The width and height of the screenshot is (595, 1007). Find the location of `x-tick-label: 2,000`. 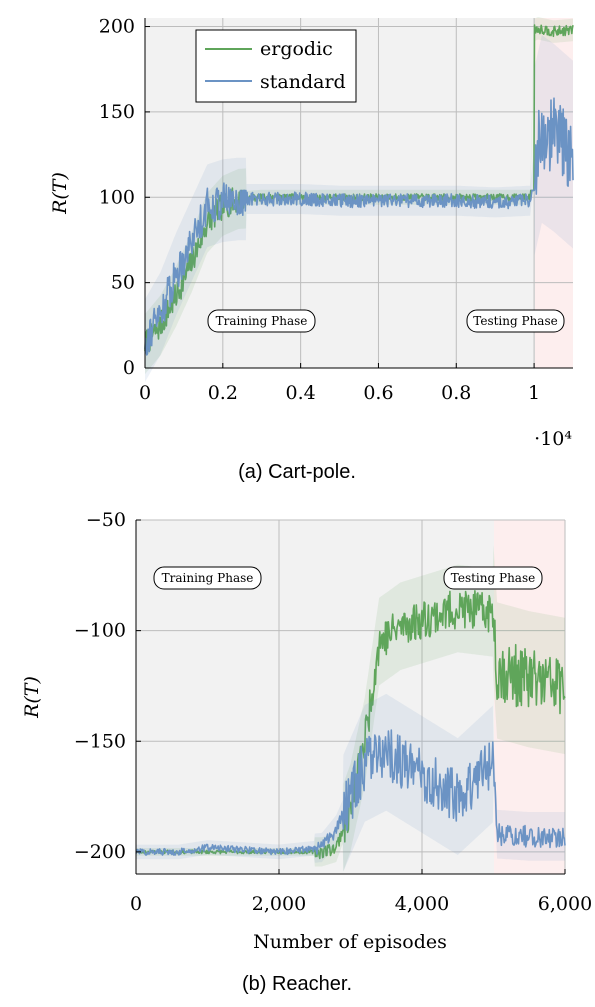

x-tick-label: 2,000 is located at coordinates (279, 904).